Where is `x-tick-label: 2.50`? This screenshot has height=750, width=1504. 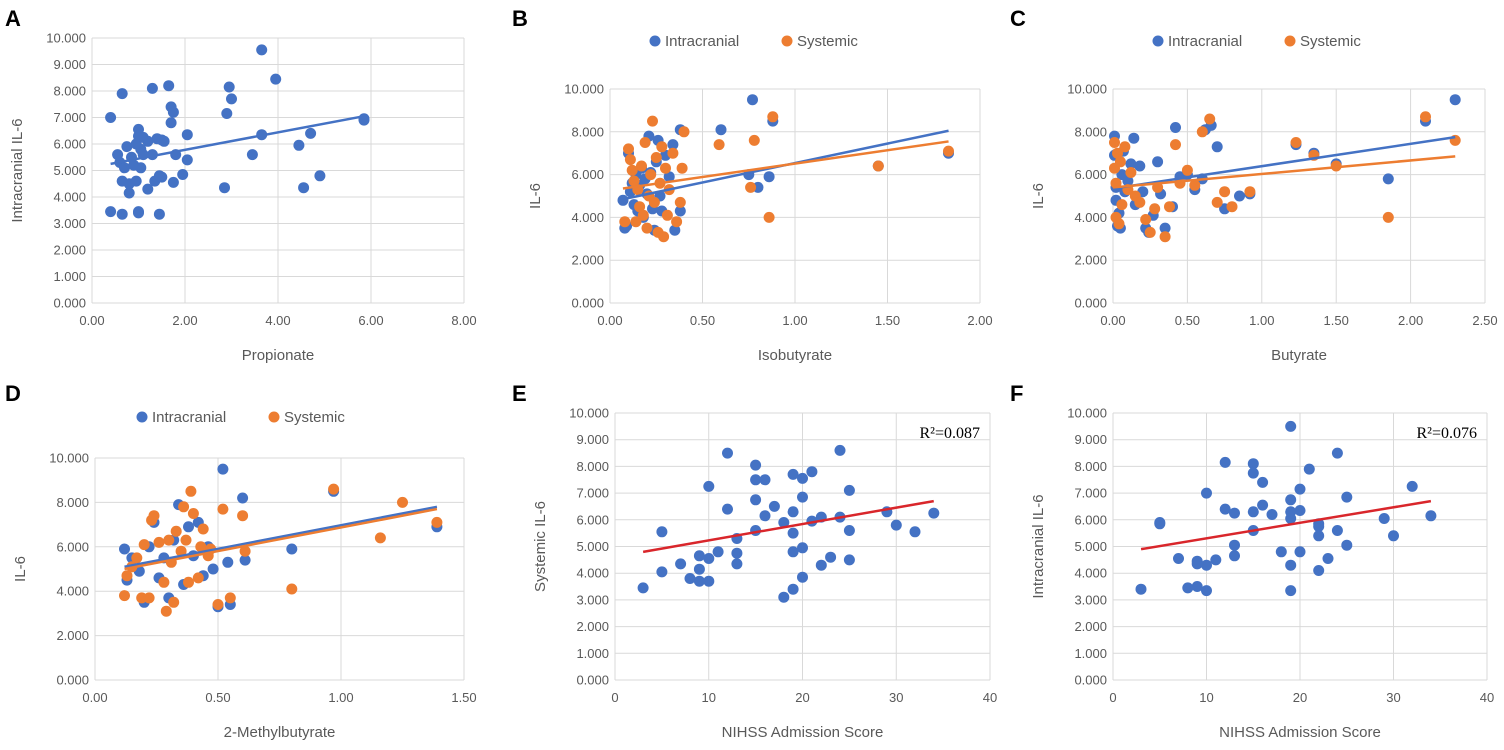
x-tick-label: 2.50 is located at coordinates (1484, 320).